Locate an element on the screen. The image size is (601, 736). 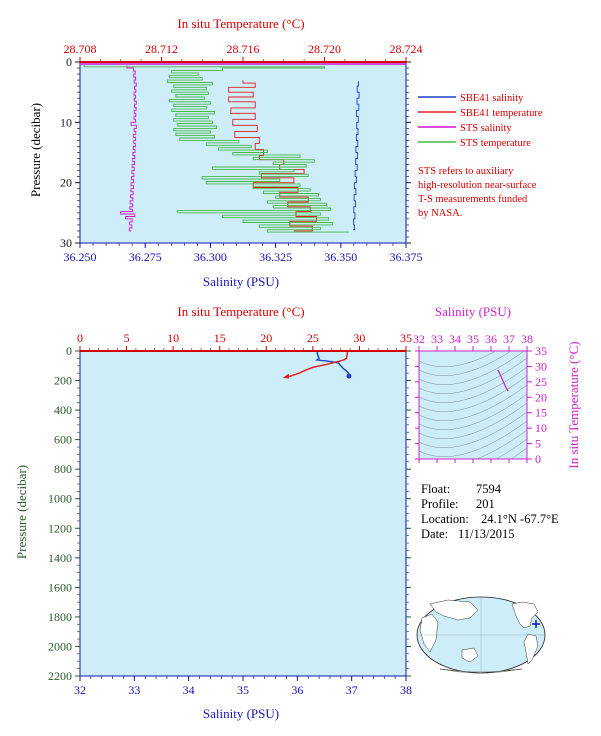
series-sbe41-temperature is located at coordinates (316, 365).